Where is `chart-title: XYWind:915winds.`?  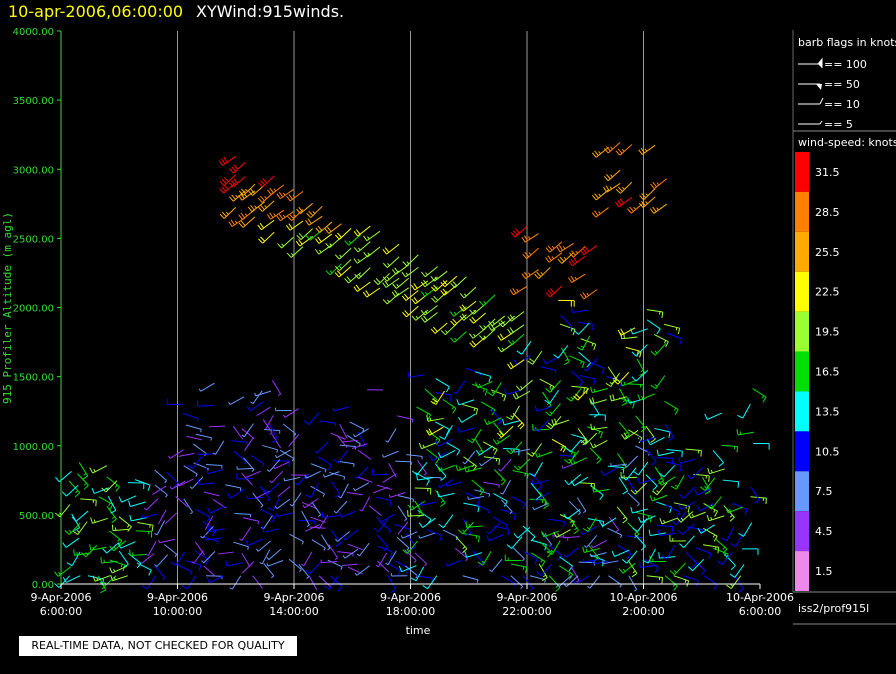 chart-title: XYWind:915winds. is located at coordinates (270, 11).